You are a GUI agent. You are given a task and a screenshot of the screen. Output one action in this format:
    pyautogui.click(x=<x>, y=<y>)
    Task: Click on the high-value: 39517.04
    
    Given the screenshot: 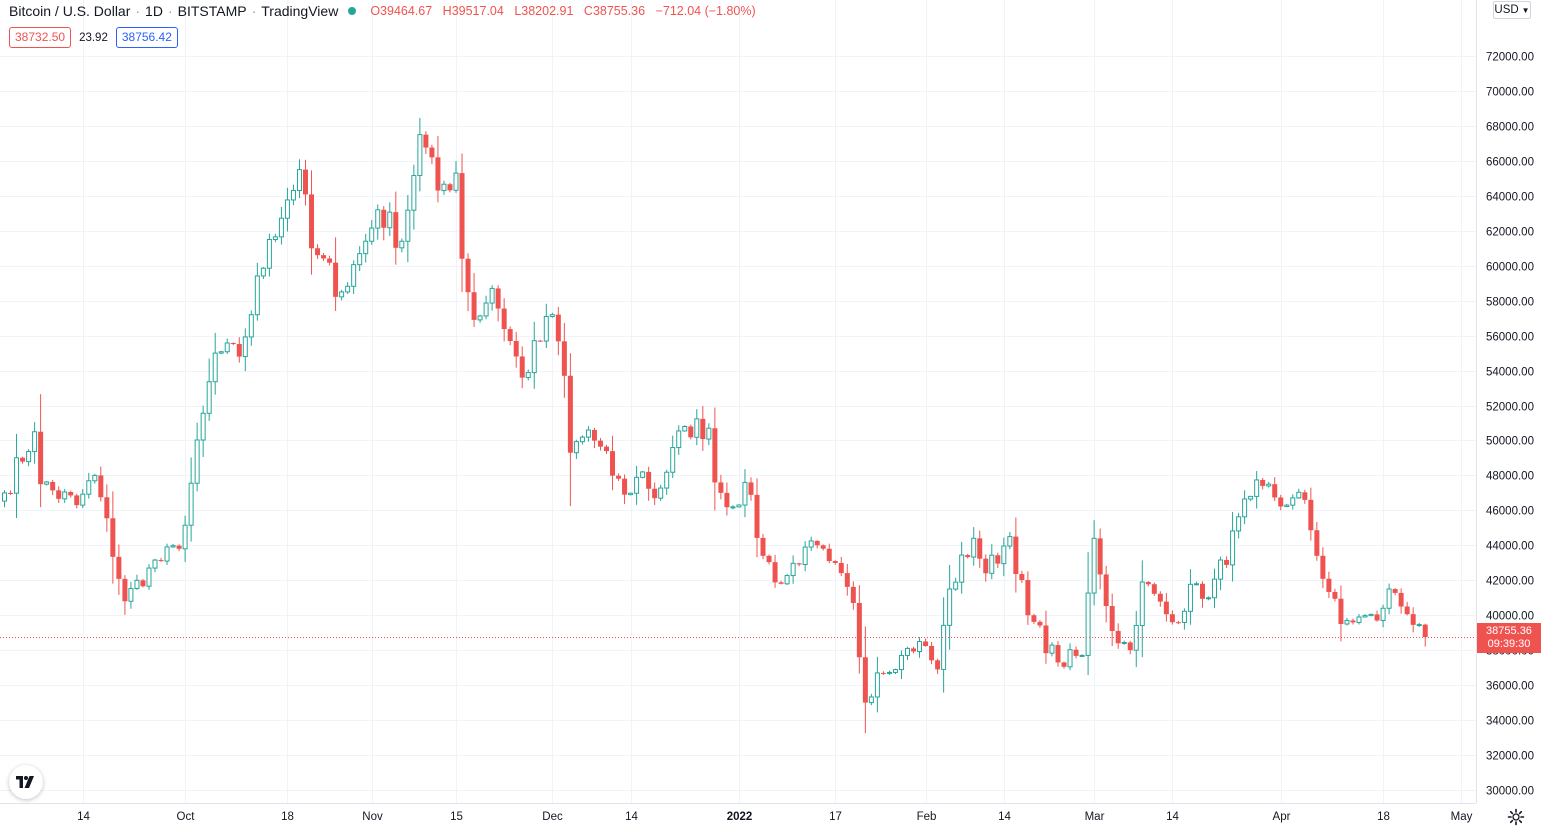 What is the action you would take?
    pyautogui.click(x=477, y=11)
    